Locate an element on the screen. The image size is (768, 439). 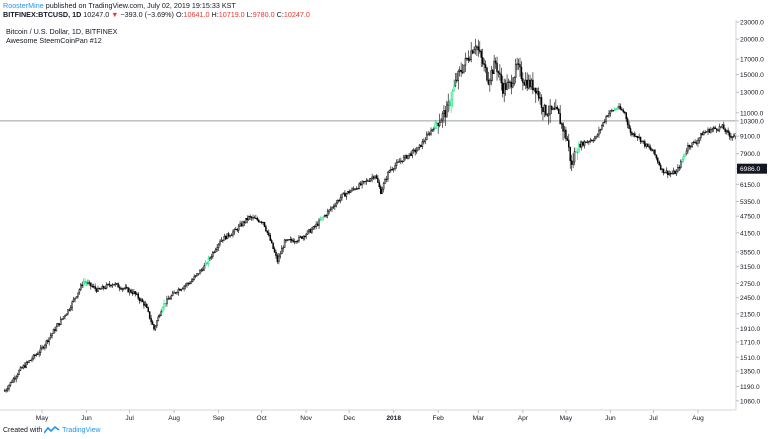
y-tick-label: 23000.0 is located at coordinates (752, 23).